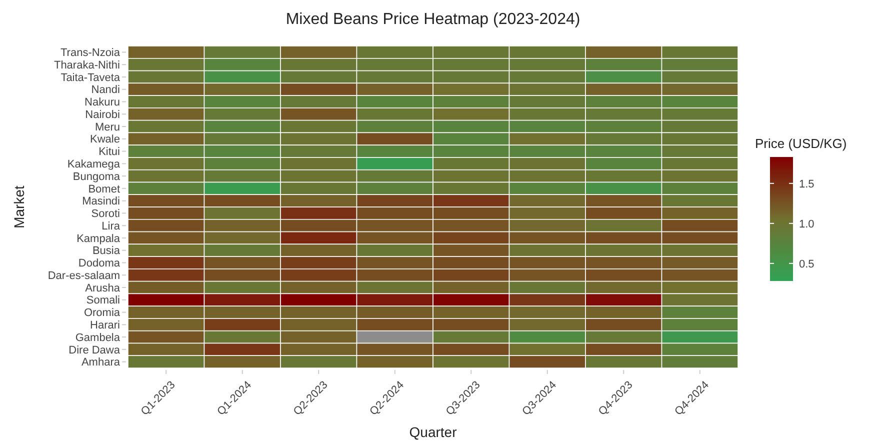 Image resolution: width=893 pixels, height=444 pixels. What do you see at coordinates (109, 152) in the screenshot?
I see `y-tick-label: Kitui` at bounding box center [109, 152].